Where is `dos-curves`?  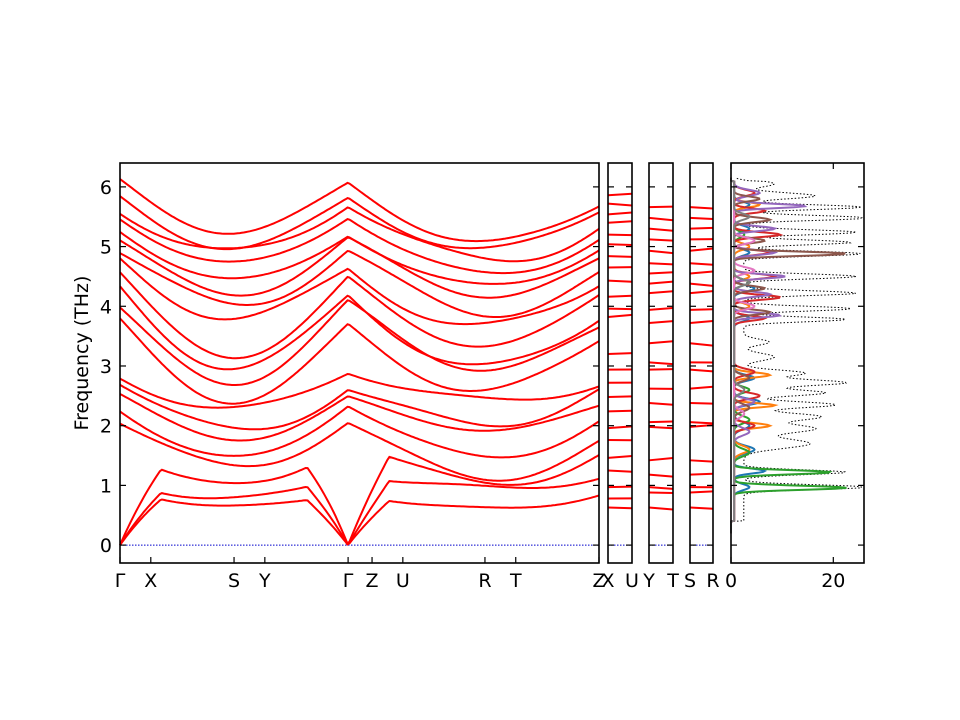 dos-curves is located at coordinates (797, 355).